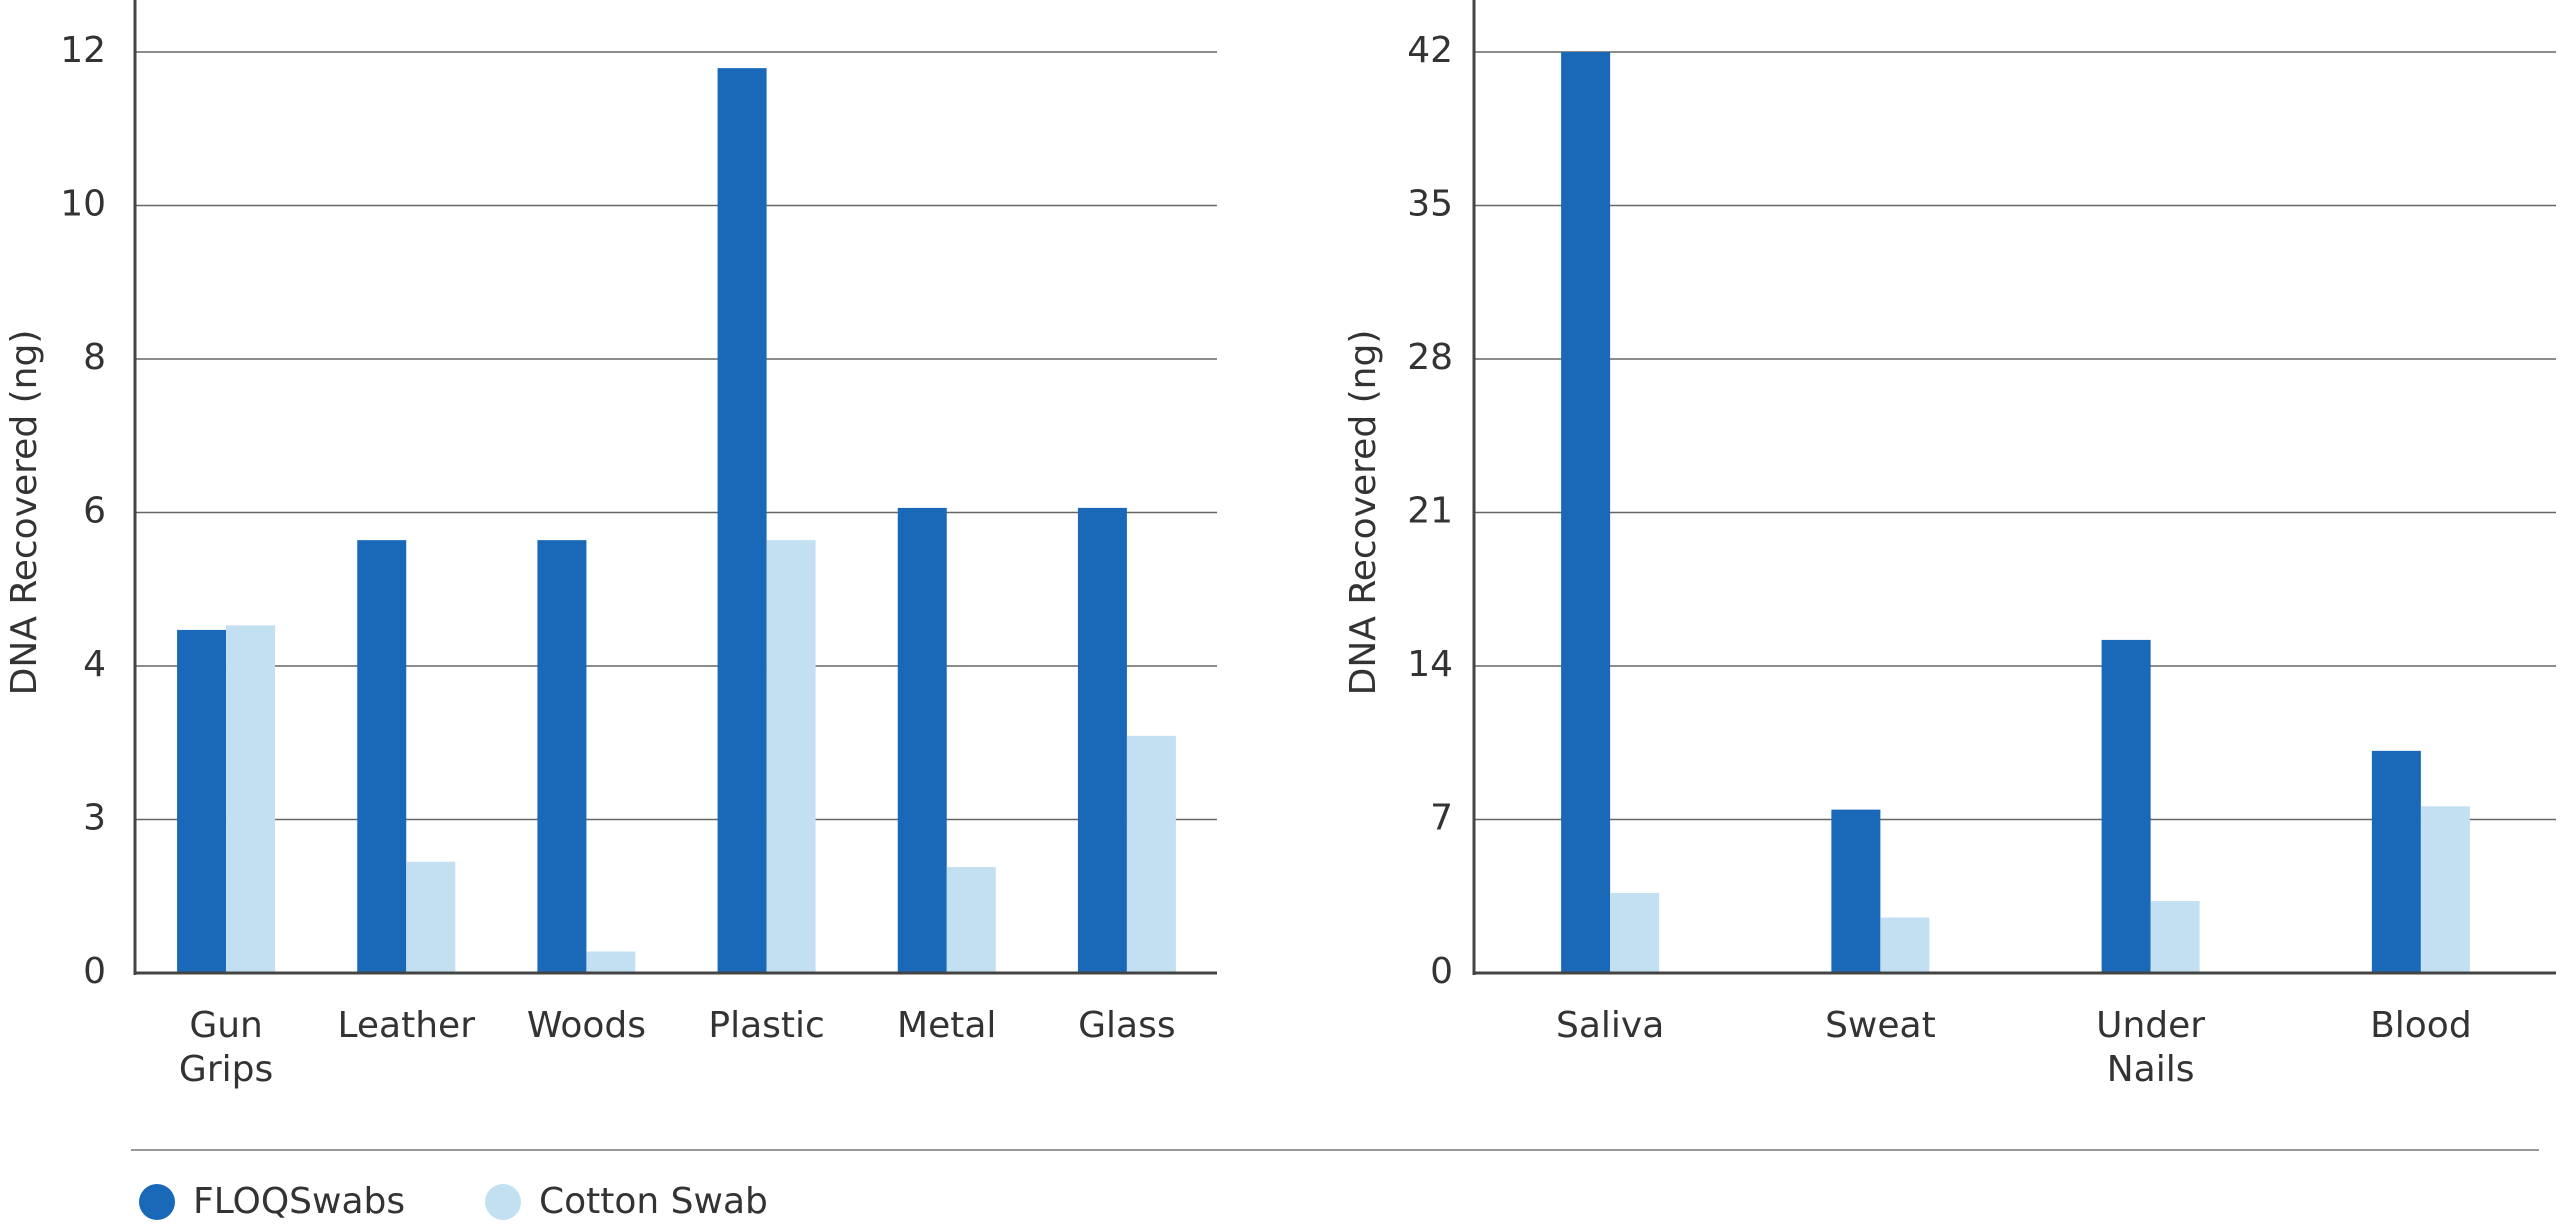 The height and width of the screenshot is (1226, 2560). Describe the element at coordinates (1430, 357) in the screenshot. I see `y-tick-label: 28` at that location.